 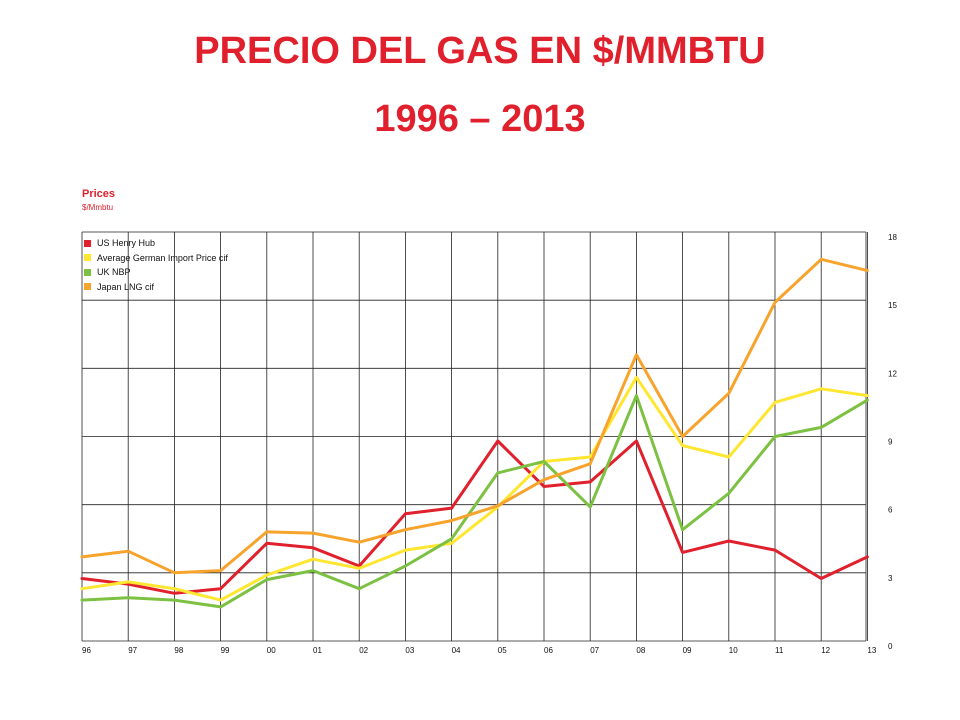 What do you see at coordinates (156, 272) in the screenshot?
I see `legend-item: UK NBP` at bounding box center [156, 272].